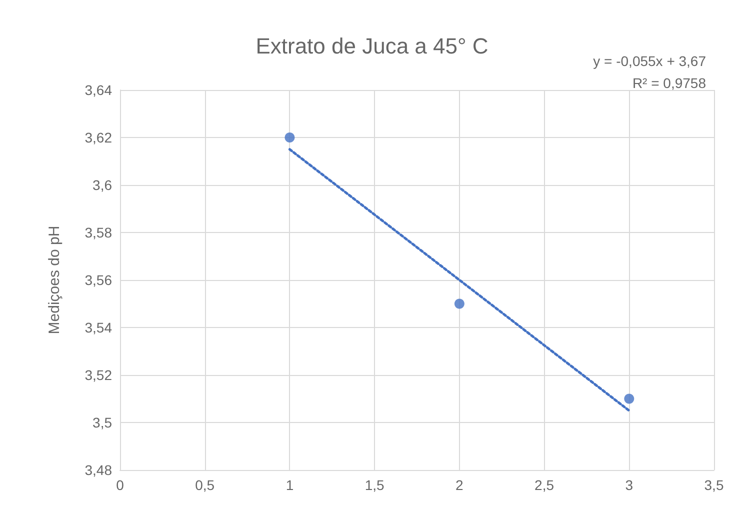 This screenshot has height=518, width=744. What do you see at coordinates (290, 485) in the screenshot?
I see `x-tick-label: 1` at bounding box center [290, 485].